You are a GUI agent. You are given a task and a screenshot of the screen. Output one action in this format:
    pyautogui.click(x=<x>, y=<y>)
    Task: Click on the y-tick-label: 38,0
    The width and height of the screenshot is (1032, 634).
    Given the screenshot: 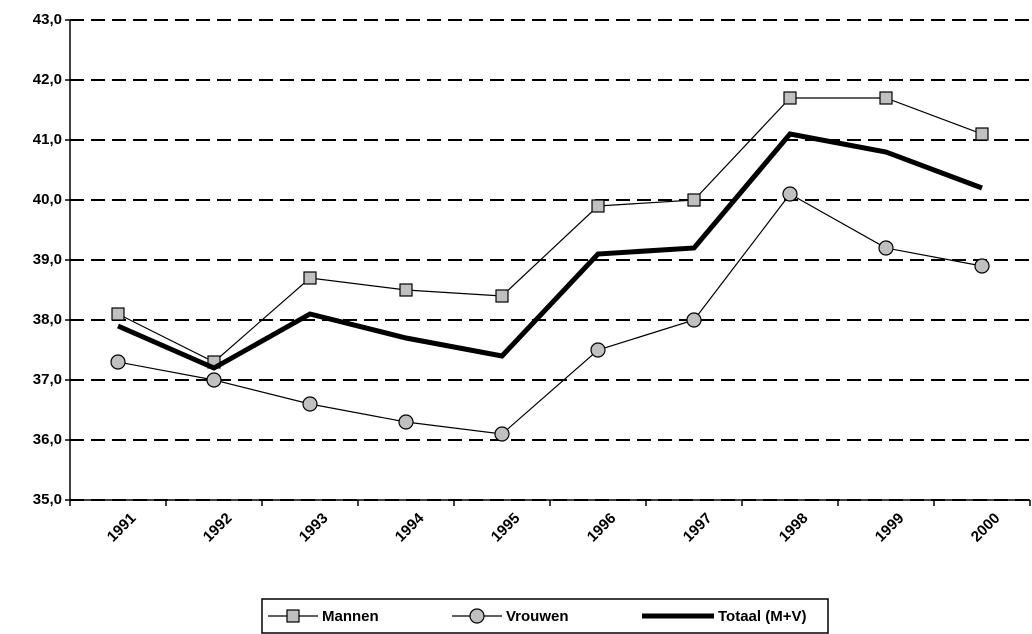 What is the action you would take?
    pyautogui.click(x=47, y=319)
    